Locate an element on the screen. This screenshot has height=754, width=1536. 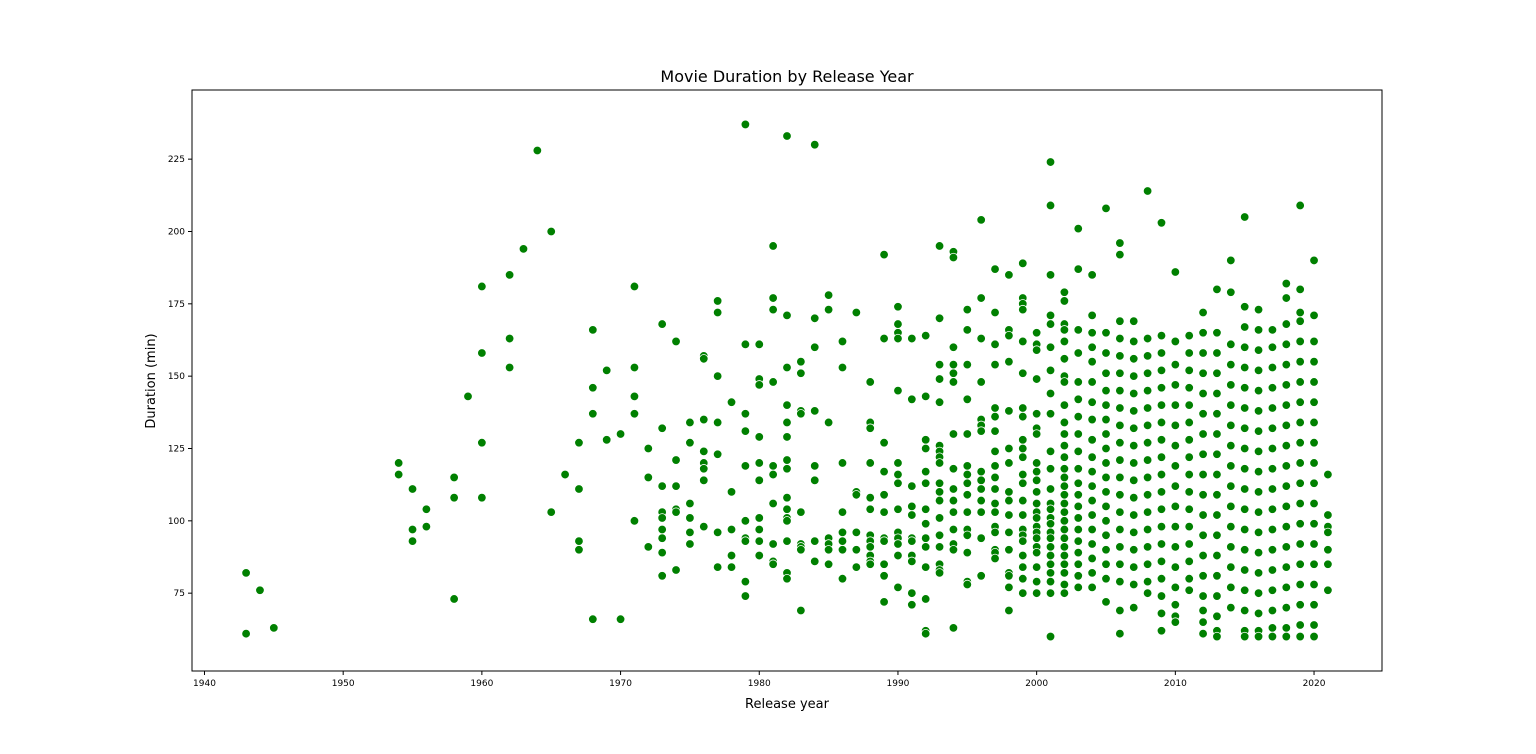
y-axis: 75 100 125 150 175 200 225 is located at coordinates (180, 377).